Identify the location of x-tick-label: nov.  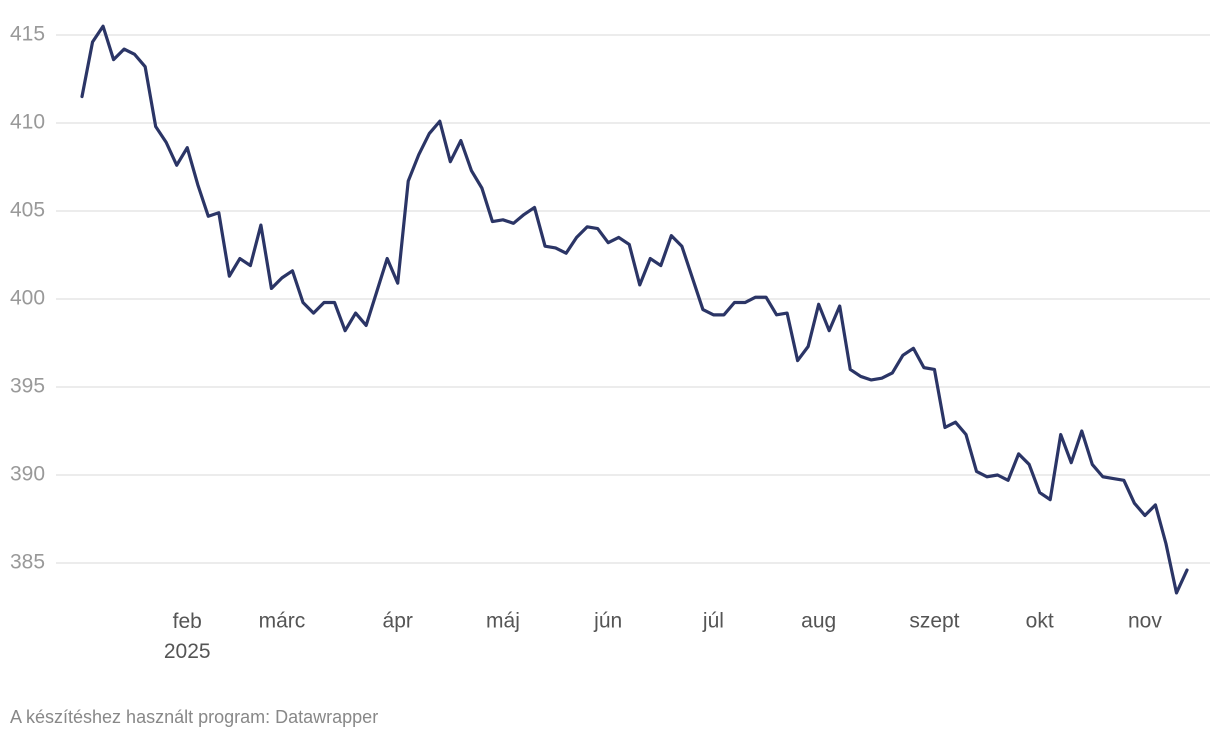
(1145, 621).